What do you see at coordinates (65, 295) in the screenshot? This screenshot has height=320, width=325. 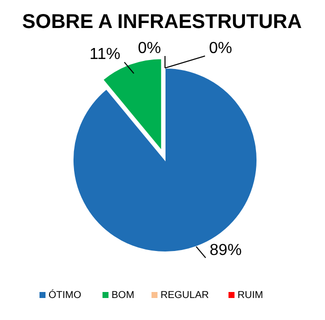 I see `legend-label: ÓTIMO` at bounding box center [65, 295].